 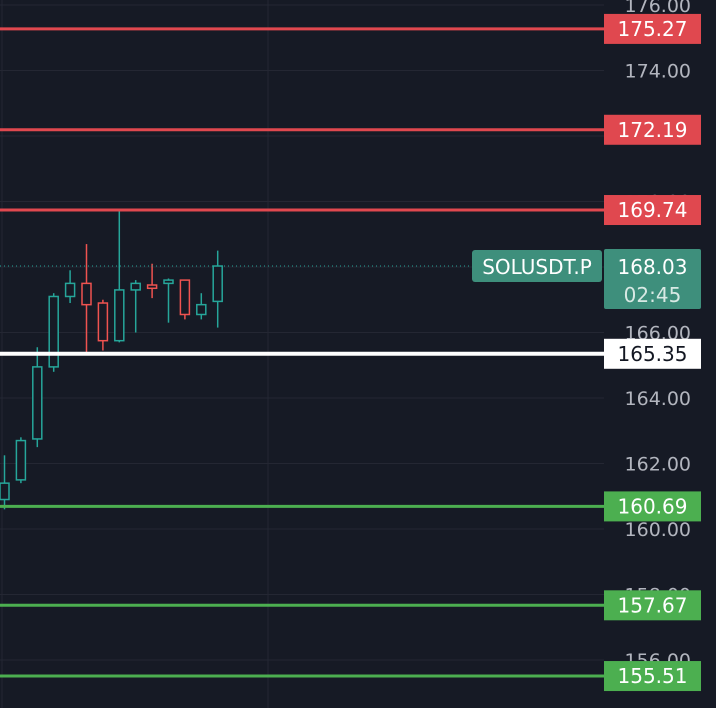 I want to click on price-level-label: 172.19, so click(x=653, y=130).